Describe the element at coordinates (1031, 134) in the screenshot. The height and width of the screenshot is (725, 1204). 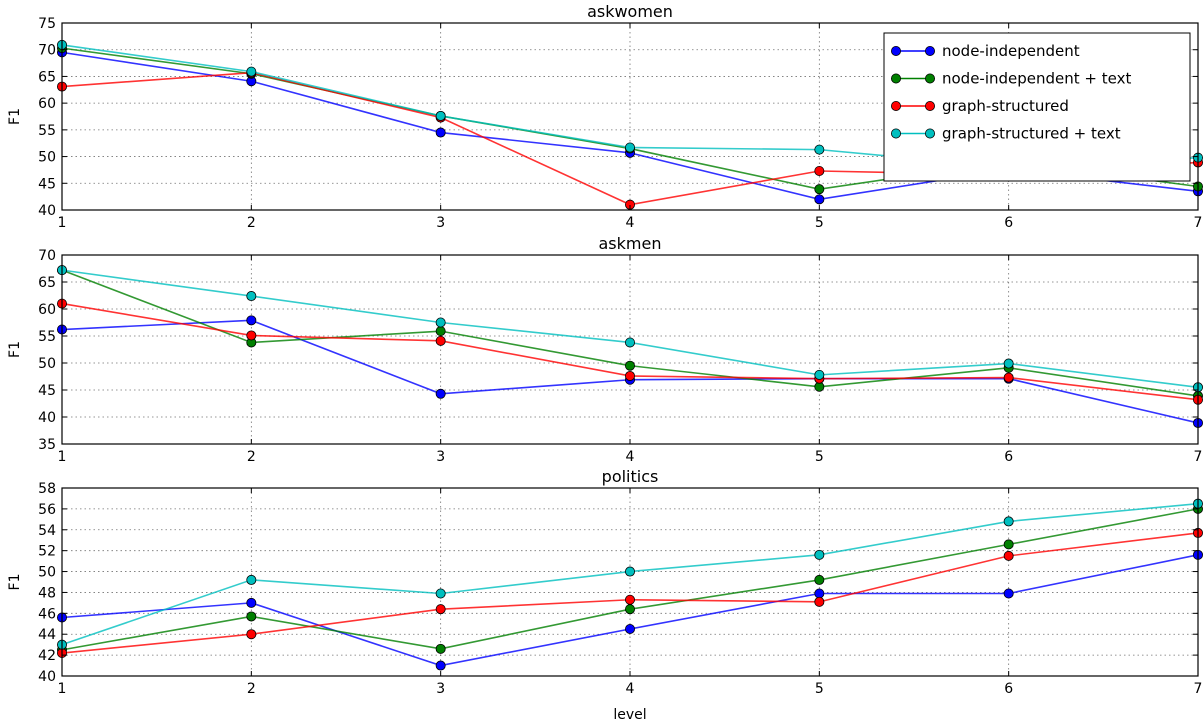
I see `legend-label: graph-structured + text` at that location.